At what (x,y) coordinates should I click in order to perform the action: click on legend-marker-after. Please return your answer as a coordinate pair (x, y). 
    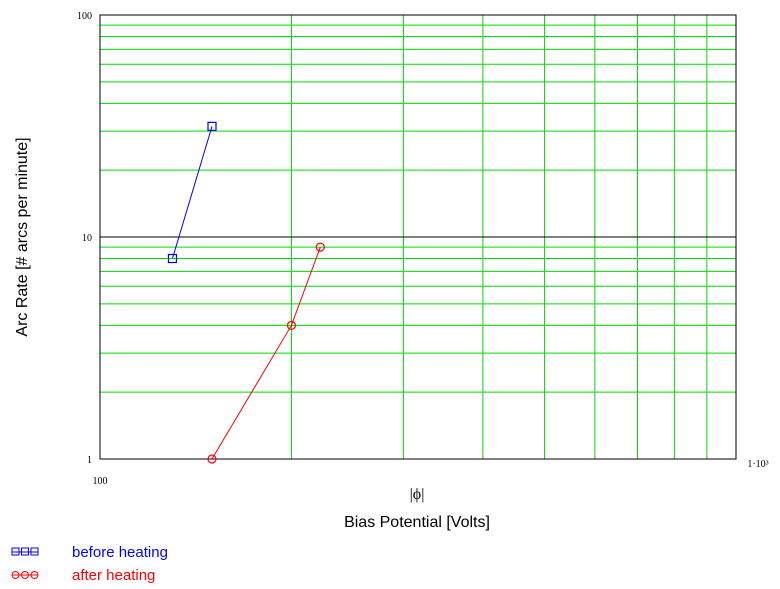
    Looking at the image, I should click on (25, 575).